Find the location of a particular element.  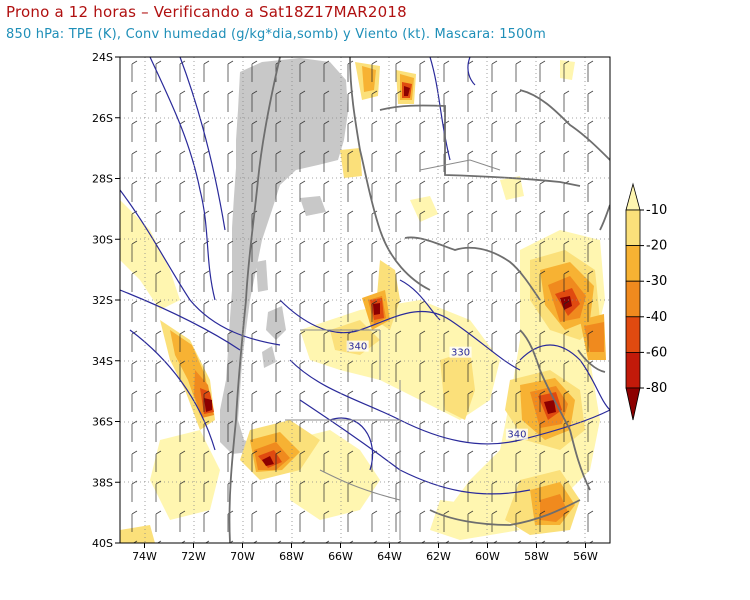

colorbar-top-arrow is located at coordinates (633, 196).